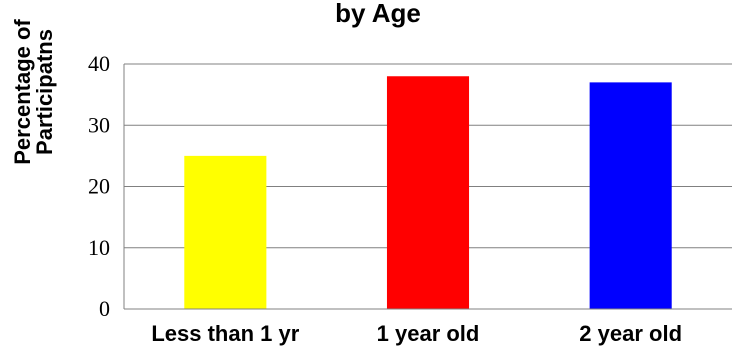 The image size is (735, 360). I want to click on y-tick-labels: 0 10 20 30 40, so click(99, 186).